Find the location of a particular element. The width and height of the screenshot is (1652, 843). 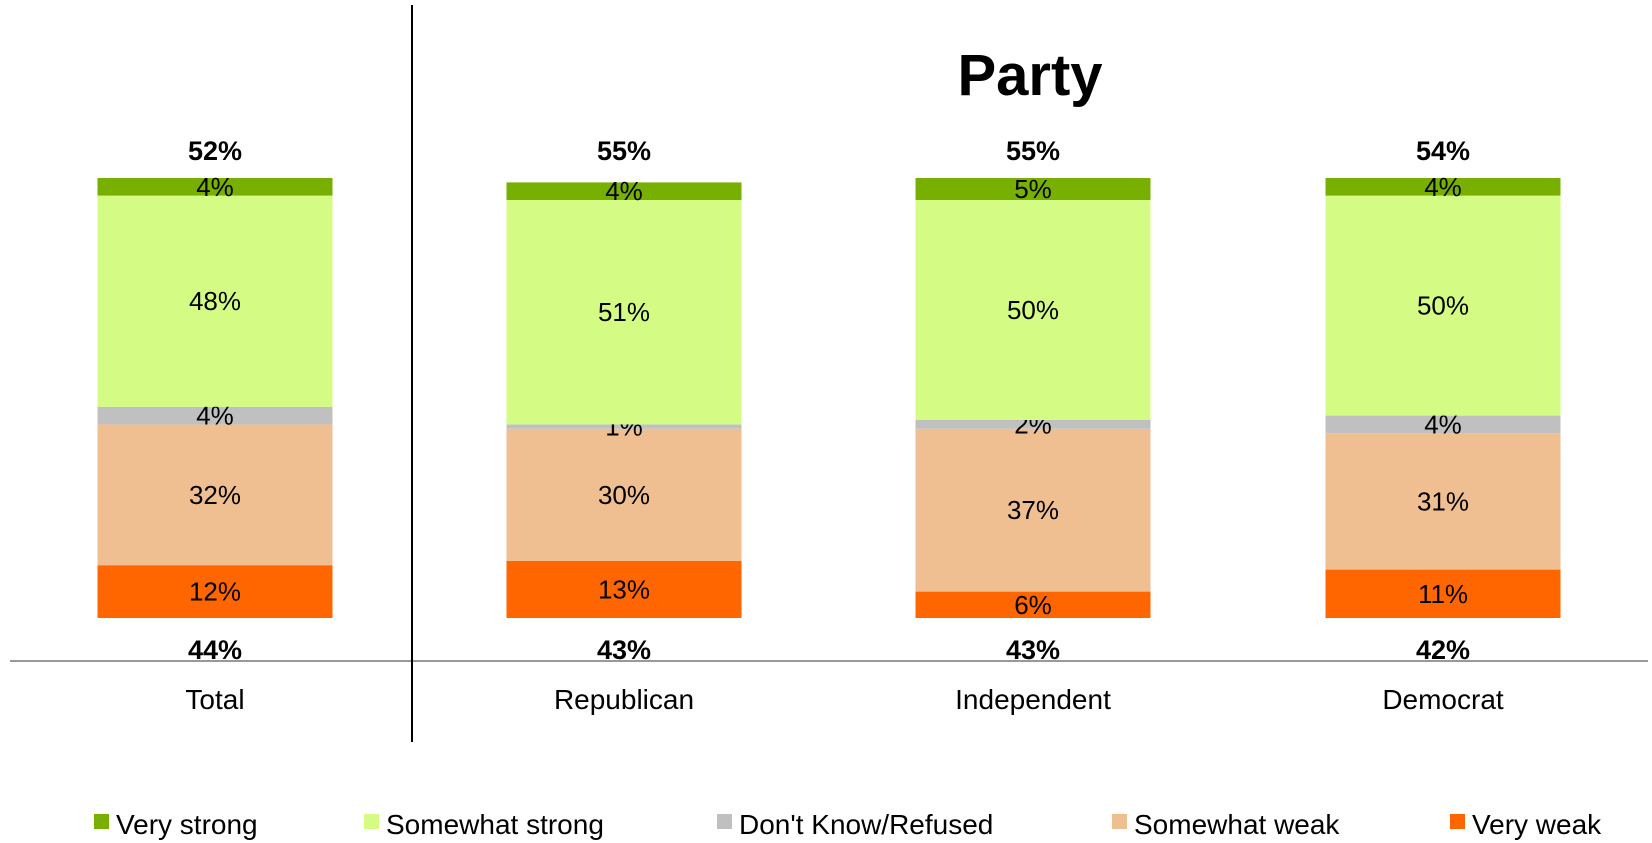

category-label-republican: Republican is located at coordinates (624, 699).